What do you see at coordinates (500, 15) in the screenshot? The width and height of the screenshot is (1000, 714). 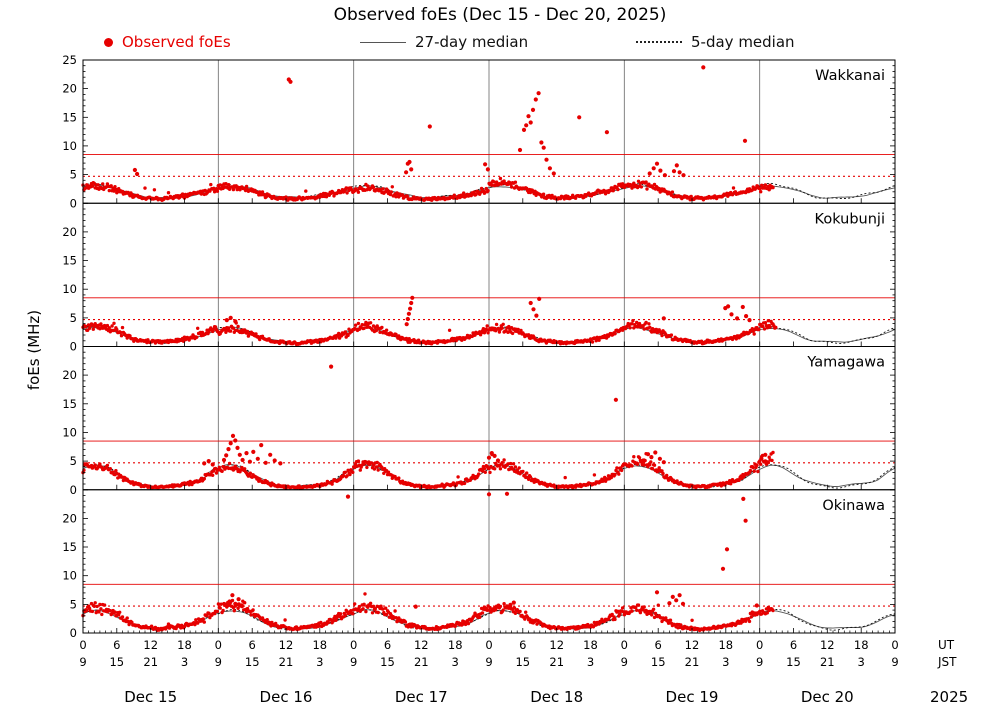 I see `chart-title: Observed foEs (Dec 15 - Dec 20, 2025)` at bounding box center [500, 15].